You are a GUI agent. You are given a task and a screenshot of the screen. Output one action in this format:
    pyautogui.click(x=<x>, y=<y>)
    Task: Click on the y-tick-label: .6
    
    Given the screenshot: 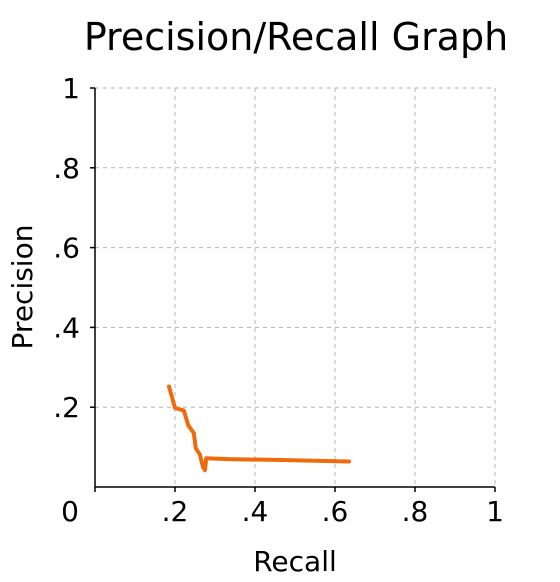 What is the action you would take?
    pyautogui.click(x=66, y=248)
    